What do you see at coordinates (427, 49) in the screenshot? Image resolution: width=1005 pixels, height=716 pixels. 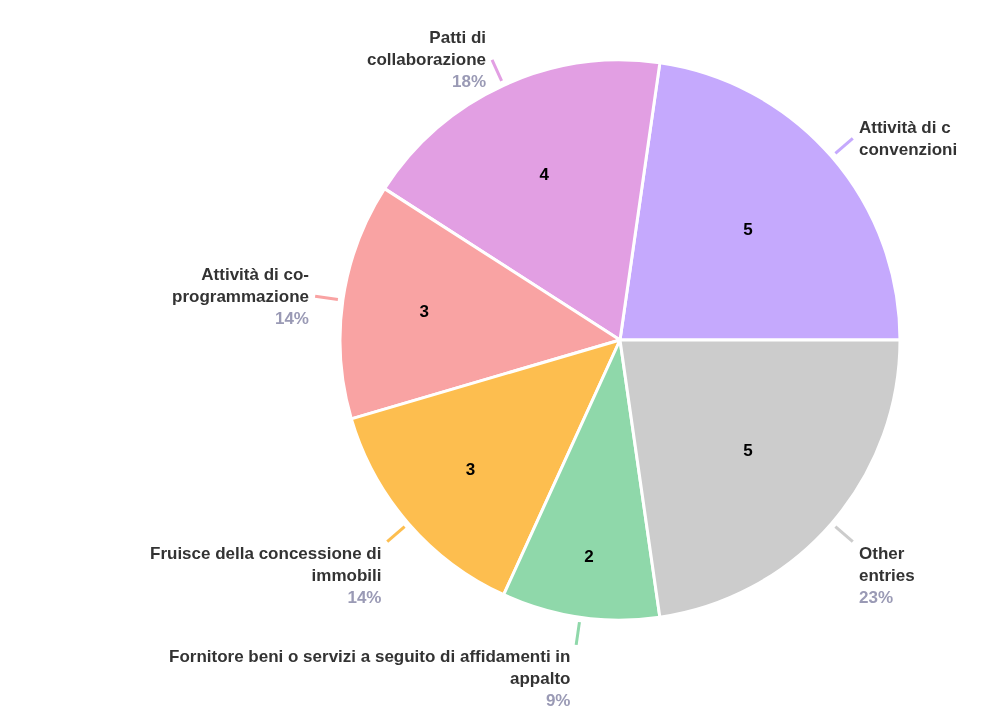 I see `slice-label: Patti di collaborazione` at bounding box center [427, 49].